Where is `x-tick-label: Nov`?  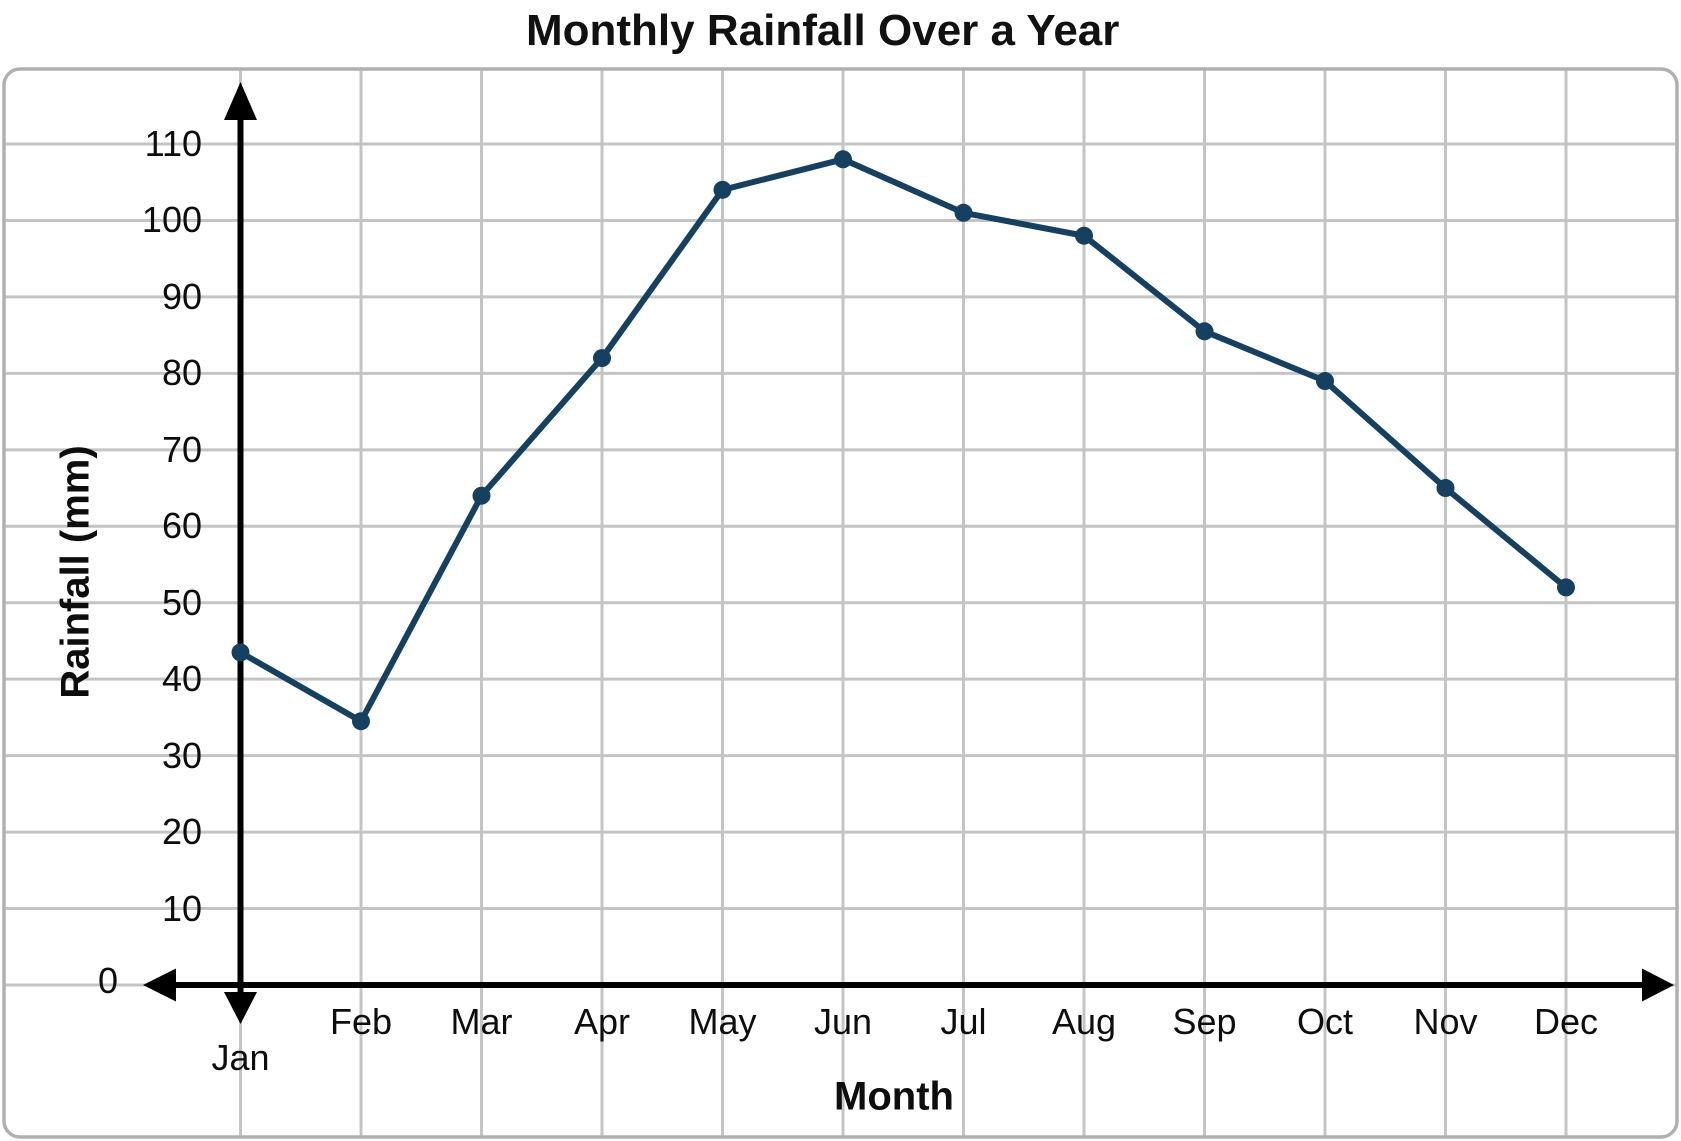 x-tick-label: Nov is located at coordinates (1445, 1021).